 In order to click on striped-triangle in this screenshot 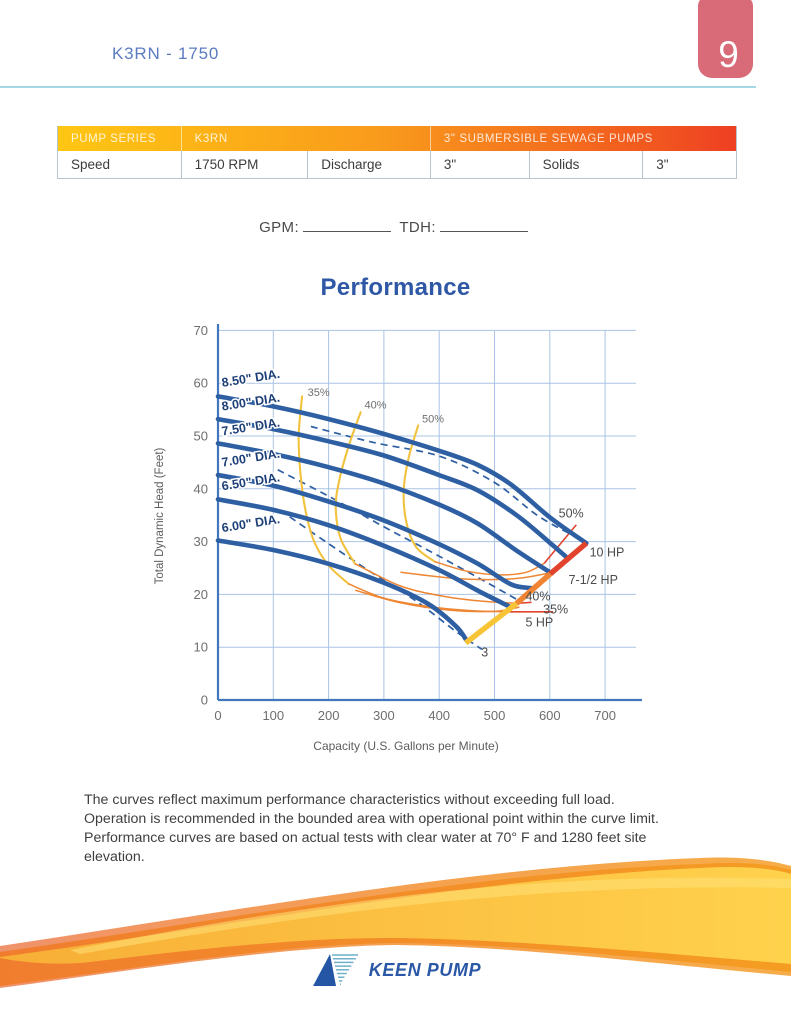, I will do `click(344, 970)`.